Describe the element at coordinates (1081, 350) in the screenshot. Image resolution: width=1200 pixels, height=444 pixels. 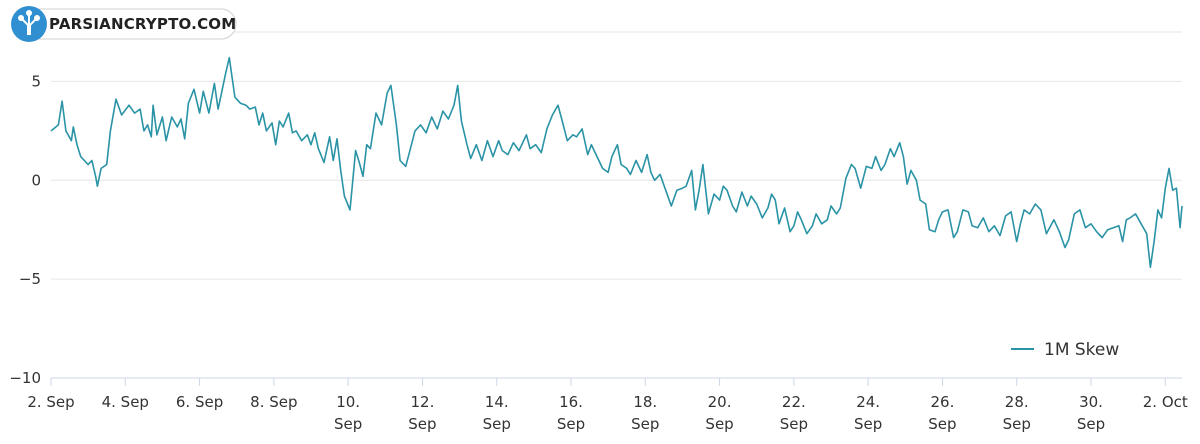
I see `legend-label-1m-skew: 1M Skew` at that location.